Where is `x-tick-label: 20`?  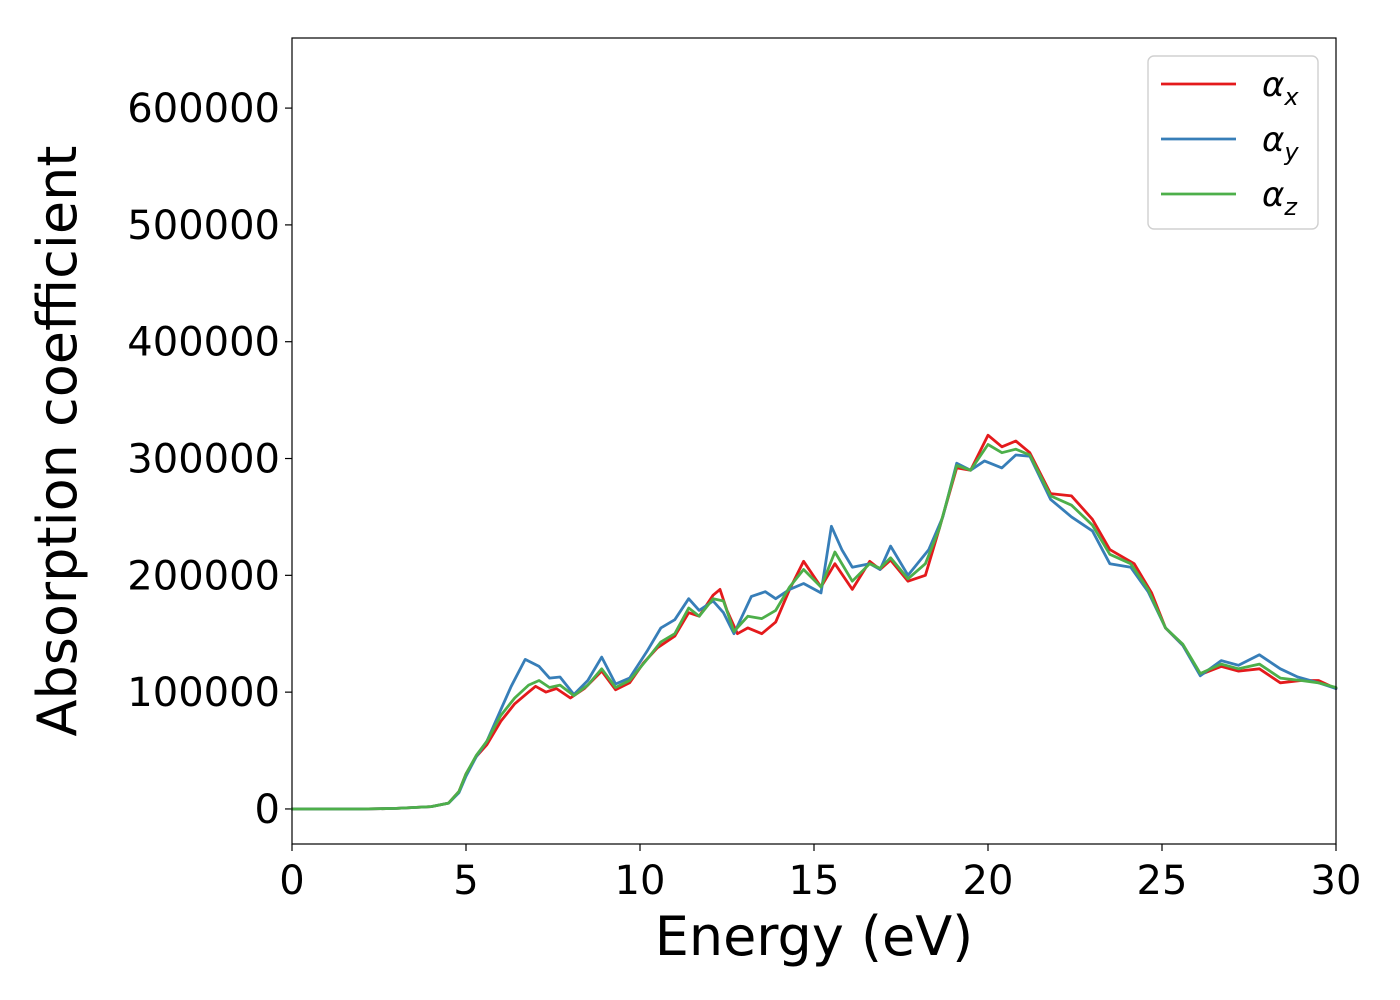 x-tick-label: 20 is located at coordinates (988, 881).